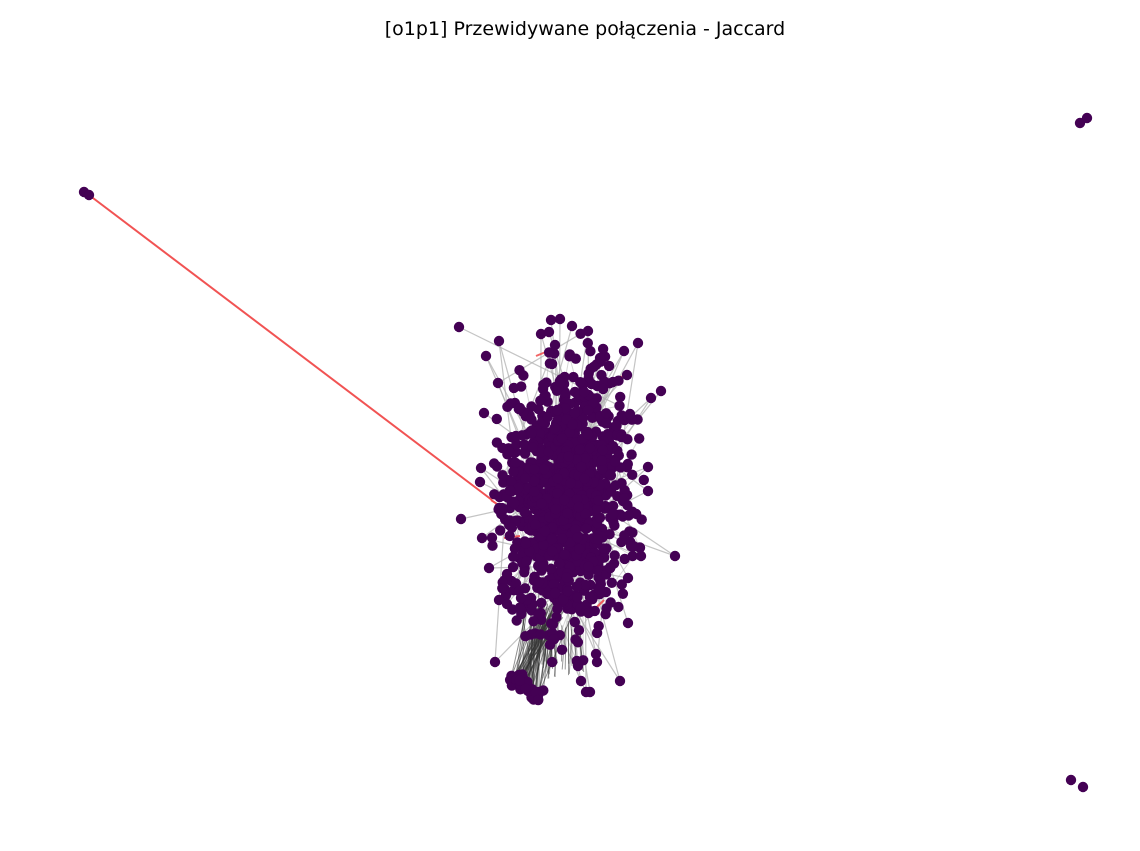 The width and height of the screenshot is (1140, 851). I want to click on dense-edge, so click(539, 646).